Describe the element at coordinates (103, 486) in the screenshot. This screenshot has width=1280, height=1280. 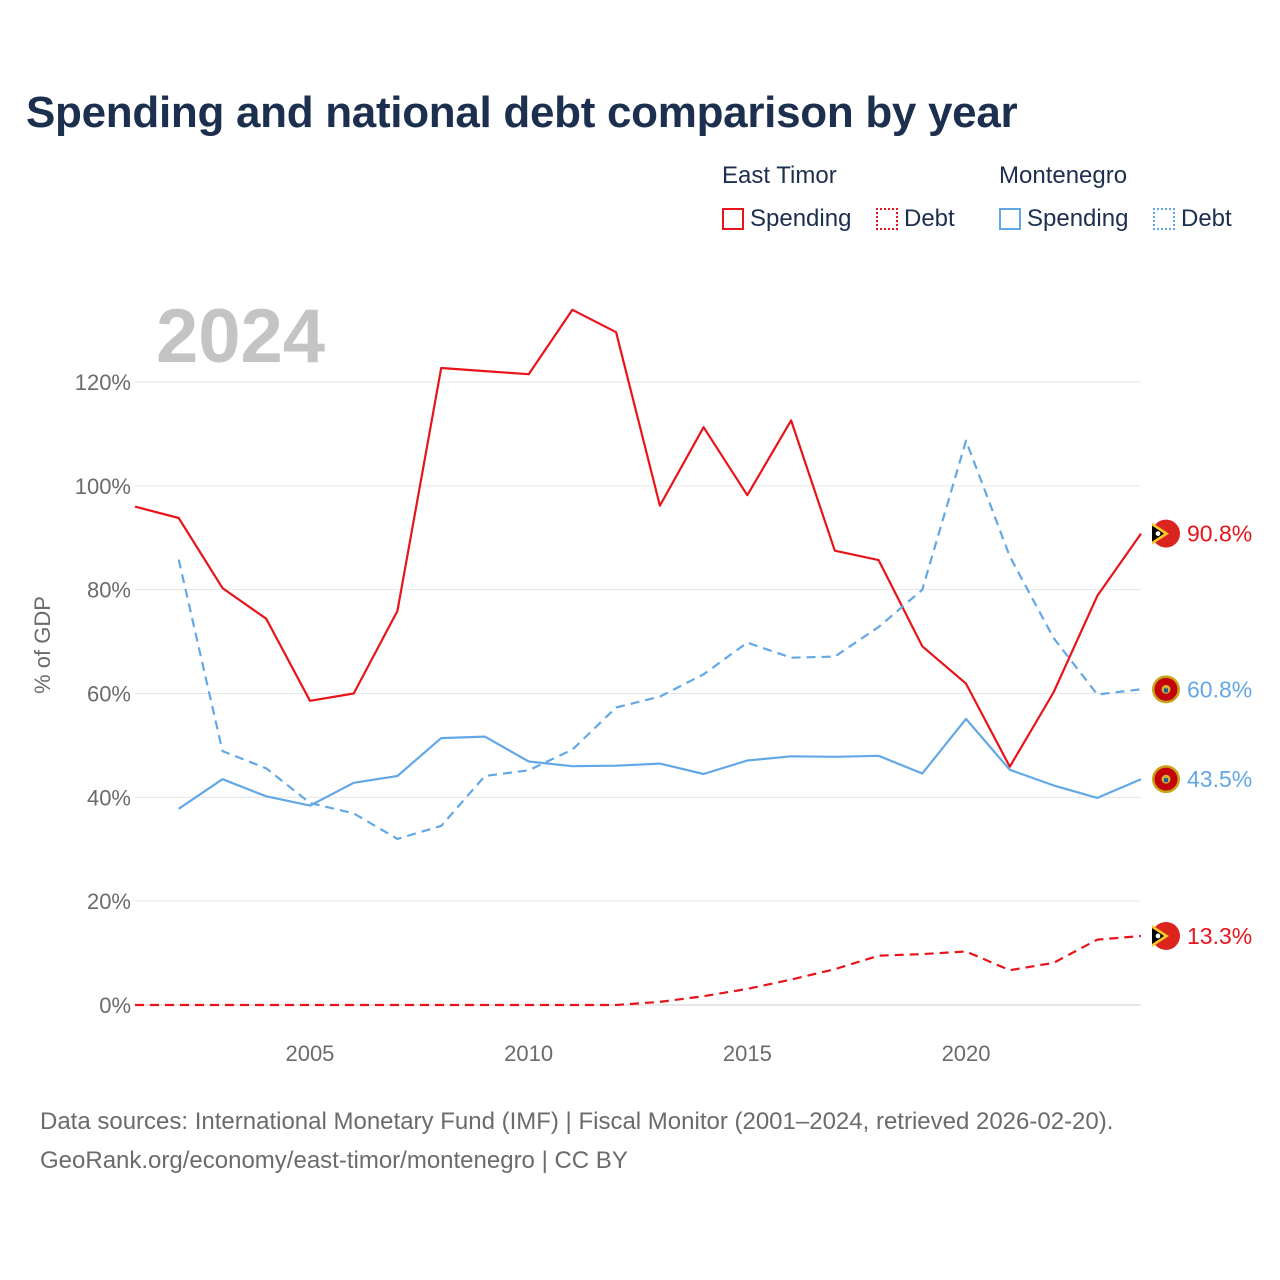
I see `y-tick-label: 100%` at that location.